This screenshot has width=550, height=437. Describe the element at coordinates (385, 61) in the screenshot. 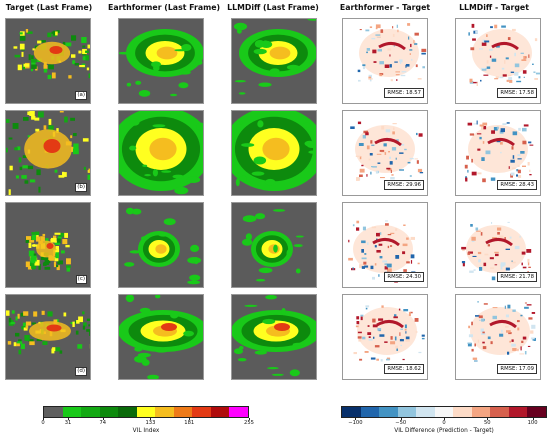

I see `panel-diff-earthformer-row-1: RMSE: 18.57` at that location.